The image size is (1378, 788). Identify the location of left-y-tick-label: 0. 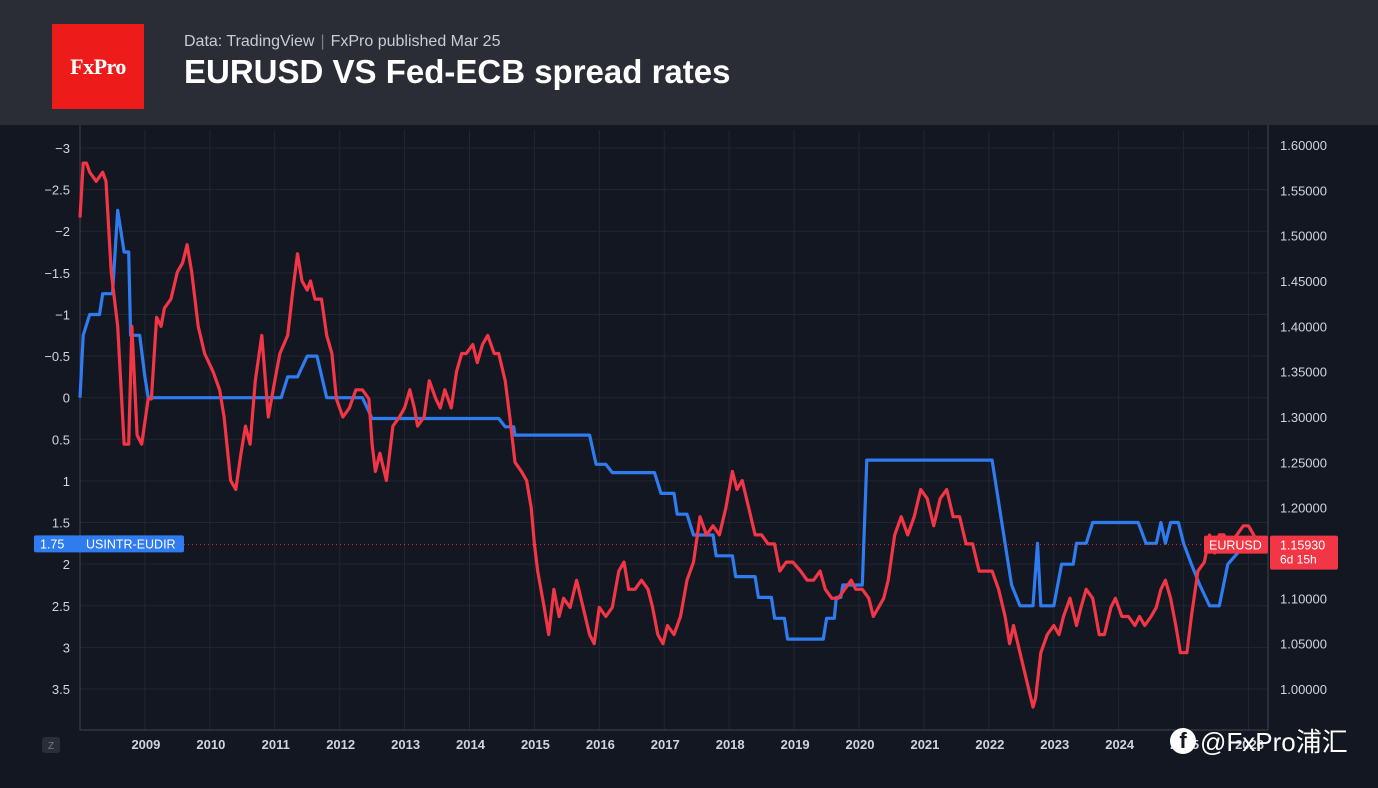
(66, 398).